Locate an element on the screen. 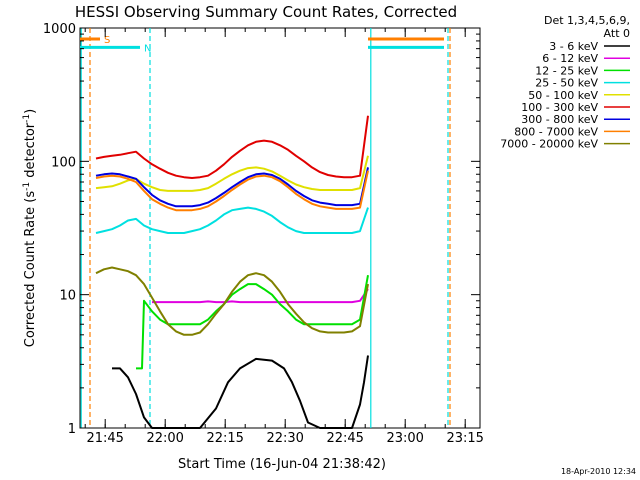 Image resolution: width=640 pixels, height=480 pixels. legend-label: 6 - 12 keV is located at coordinates (570, 58).